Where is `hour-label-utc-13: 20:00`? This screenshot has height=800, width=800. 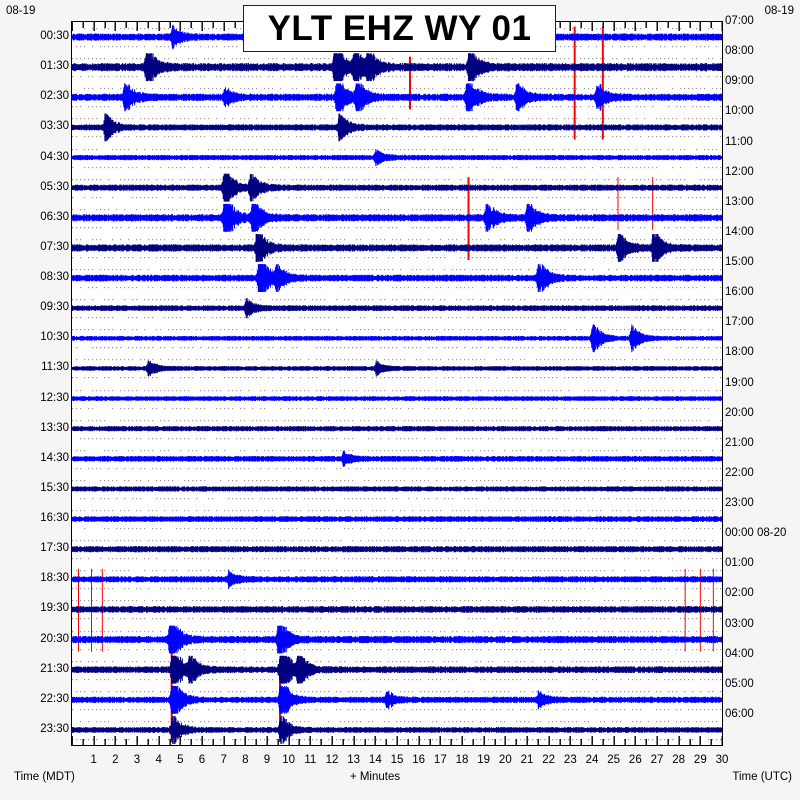 hour-label-utc-13: 20:00 is located at coordinates (739, 412).